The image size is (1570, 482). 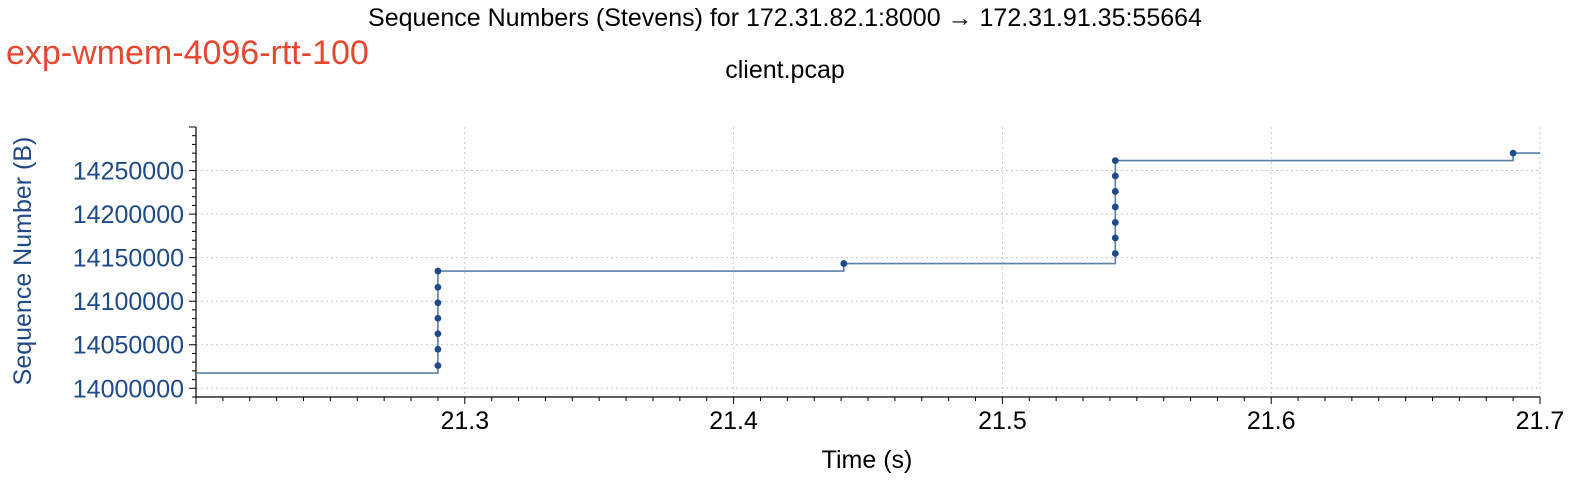 I want to click on y-tick-label: 14100000, so click(x=128, y=302).